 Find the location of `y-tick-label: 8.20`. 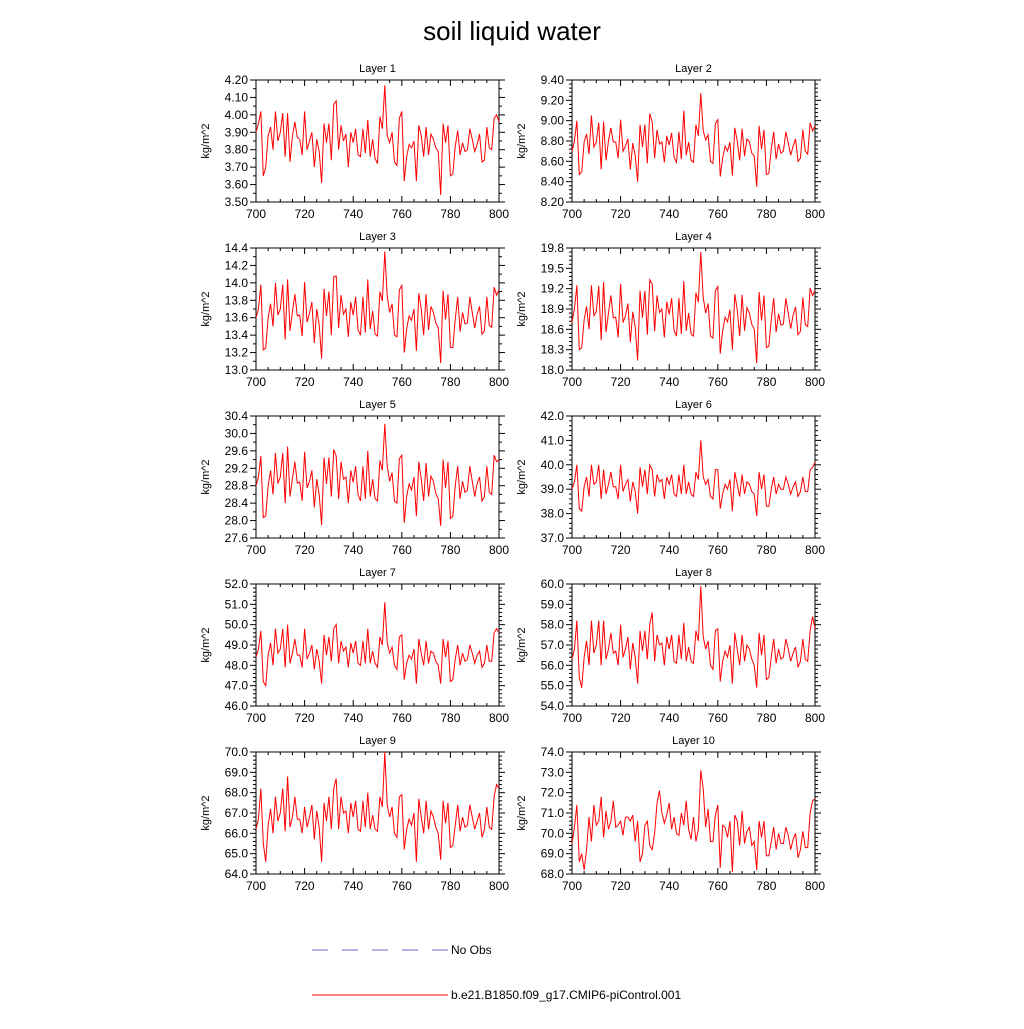

y-tick-label: 8.20 is located at coordinates (553, 202).